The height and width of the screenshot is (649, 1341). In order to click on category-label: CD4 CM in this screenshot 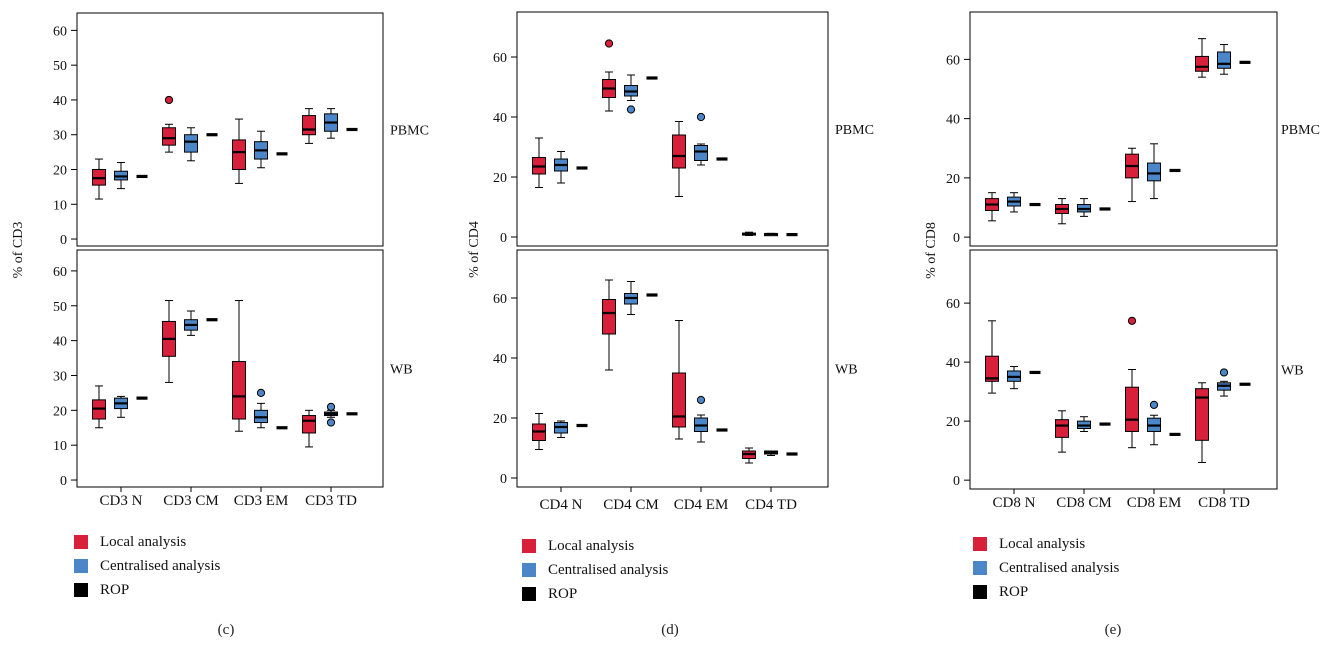, I will do `click(630, 505)`.